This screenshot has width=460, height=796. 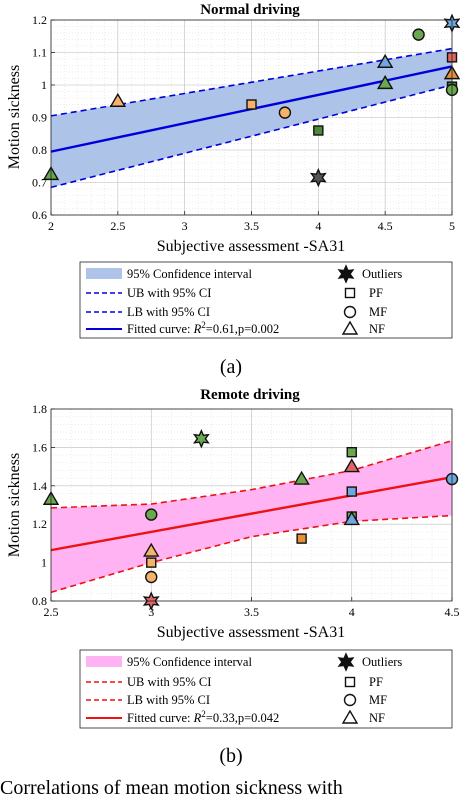 I want to click on y-tick-label: 0.7, so click(x=39, y=183).